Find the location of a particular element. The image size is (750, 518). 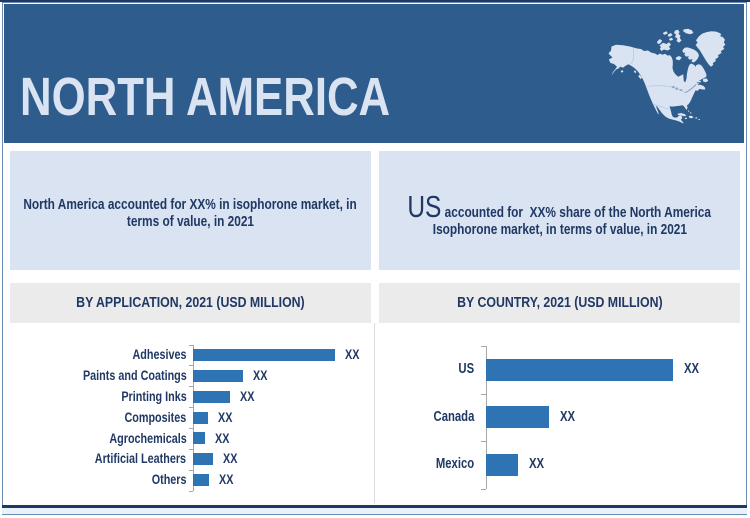

chart-title-application: BY APPLICATION, 2021 (USD MILLION) is located at coordinates (190, 303).